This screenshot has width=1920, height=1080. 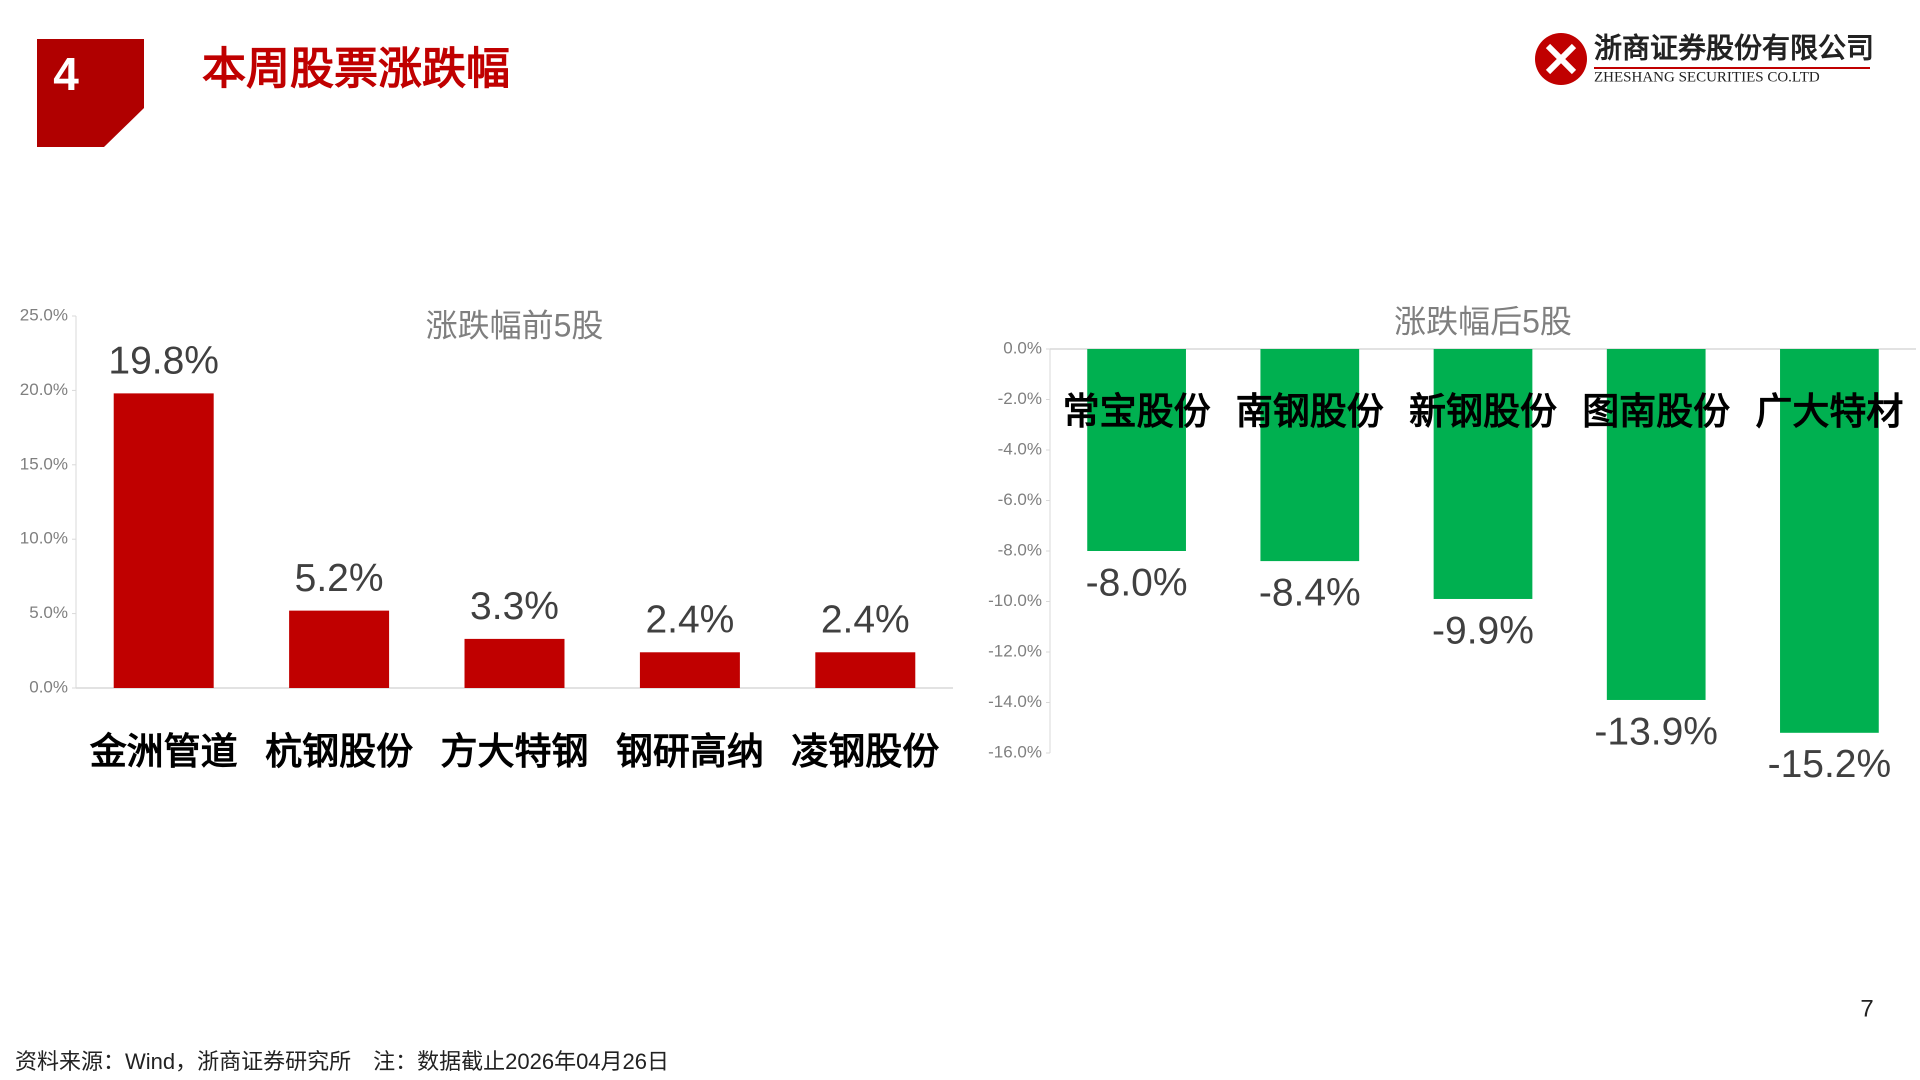 I want to click on x-tick-label: 常宝股份, so click(x=1137, y=411).